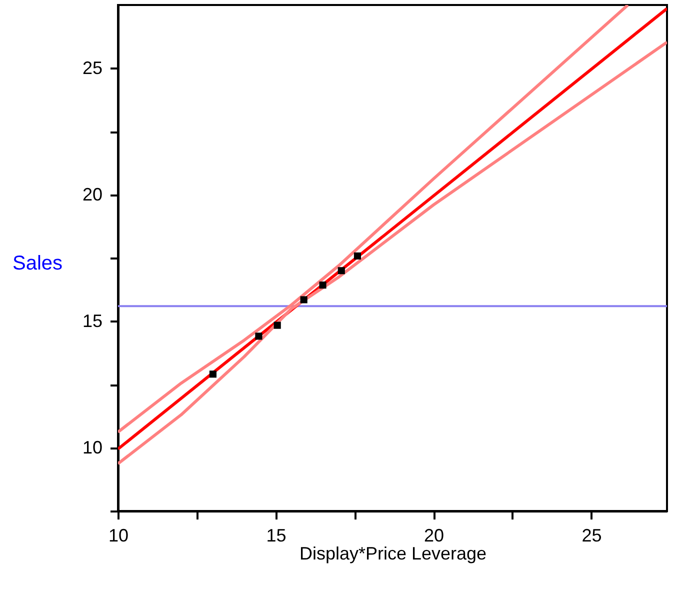  I want to click on y-tick-label: 20, so click(92, 194).